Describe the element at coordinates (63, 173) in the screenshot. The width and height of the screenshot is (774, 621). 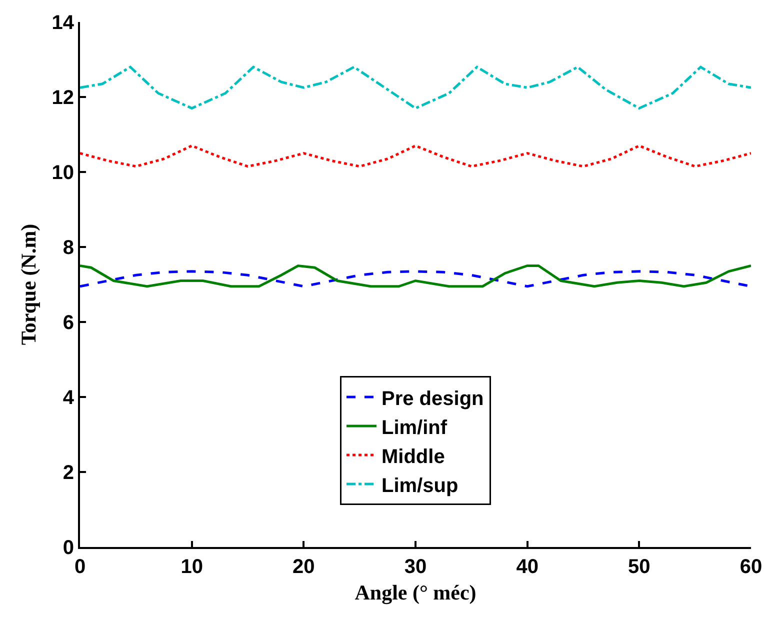
I see `y-tick-label: 10` at that location.